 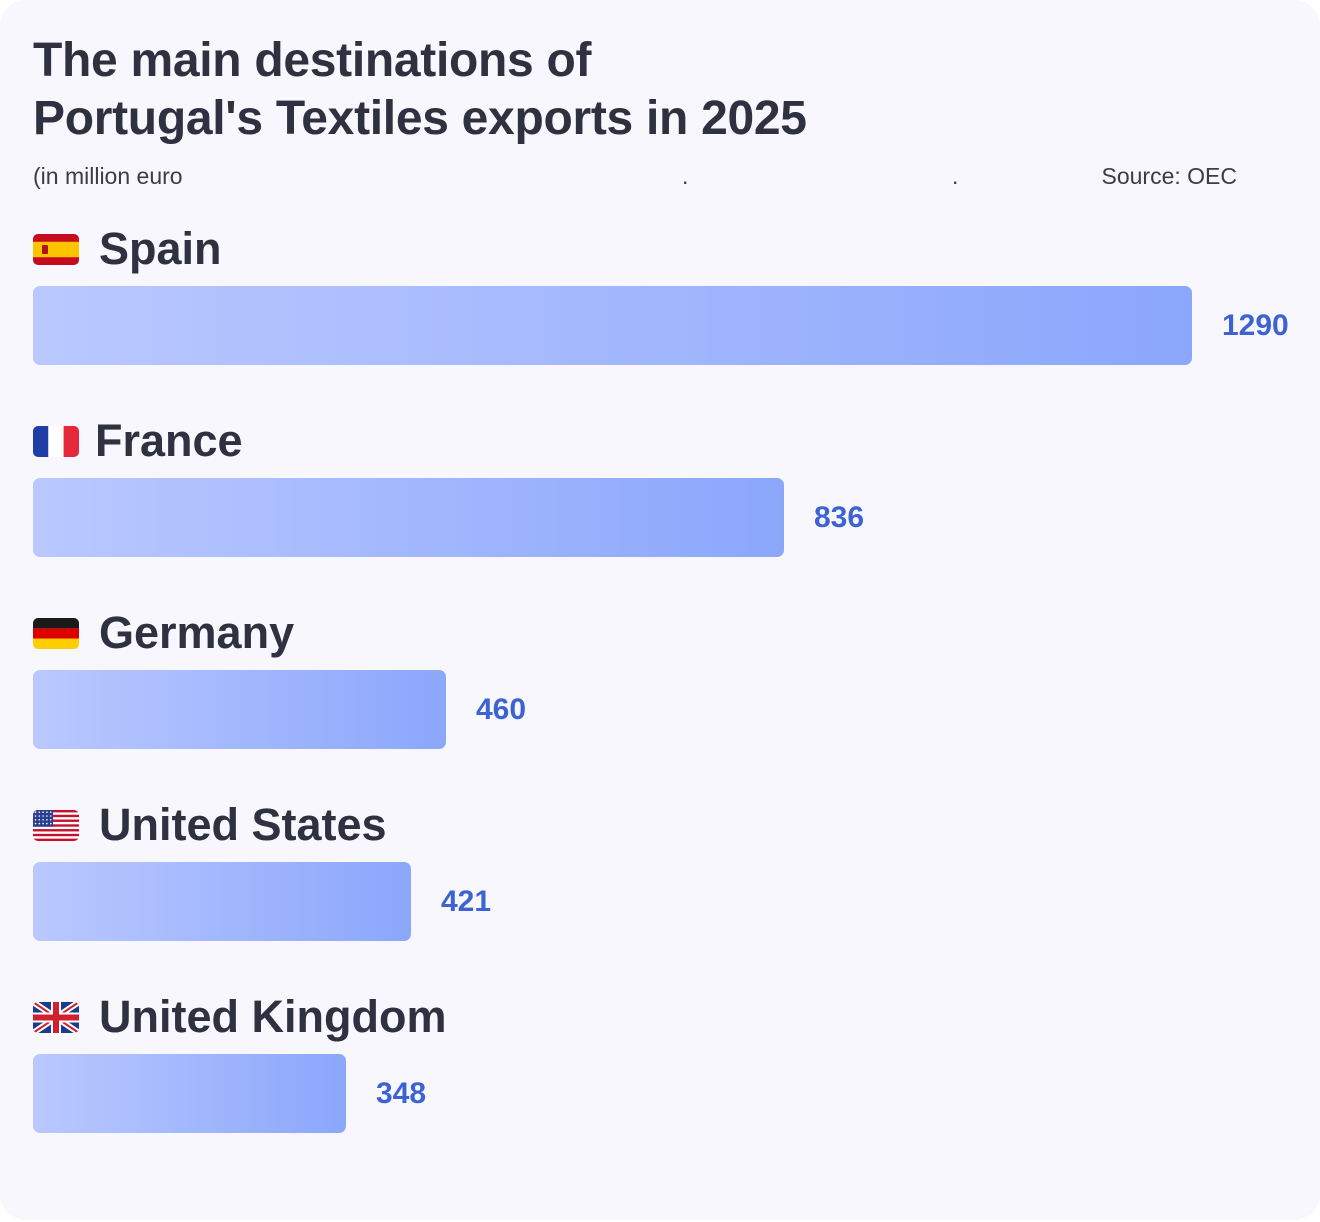 I want to click on bar-row-united-states: United States 421, so click(x=673, y=876).